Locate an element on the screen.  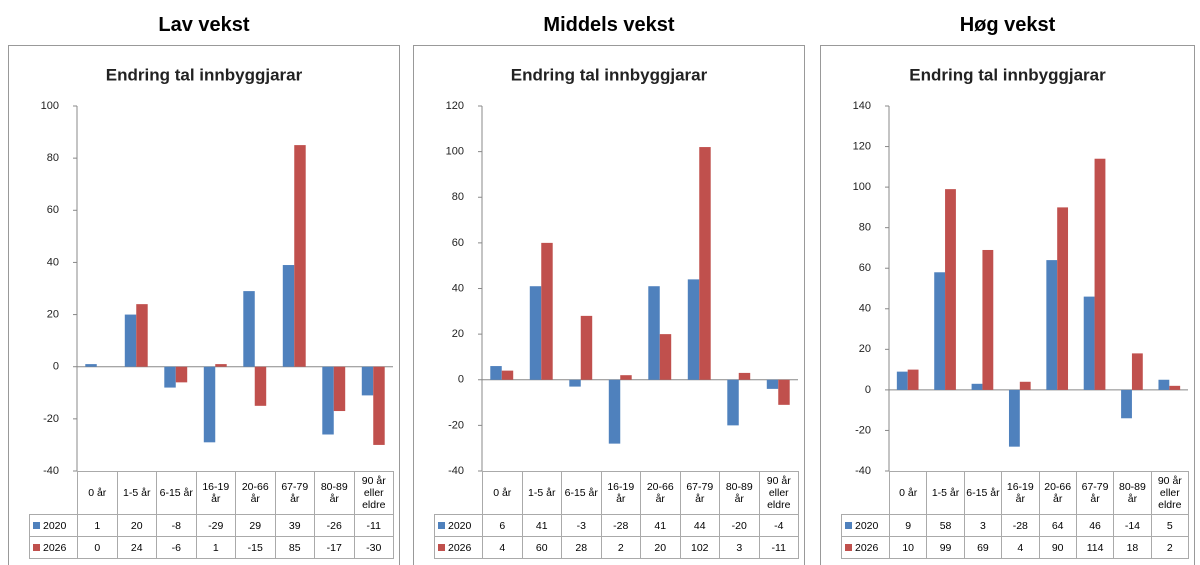
category-label: 16-19 år is located at coordinates (215, 493).